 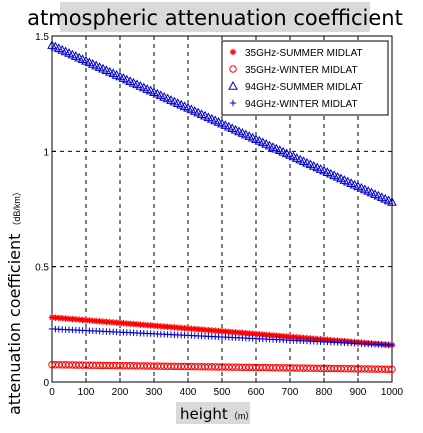 I want to click on series-35ghz-winter-midlat, so click(x=222, y=367).